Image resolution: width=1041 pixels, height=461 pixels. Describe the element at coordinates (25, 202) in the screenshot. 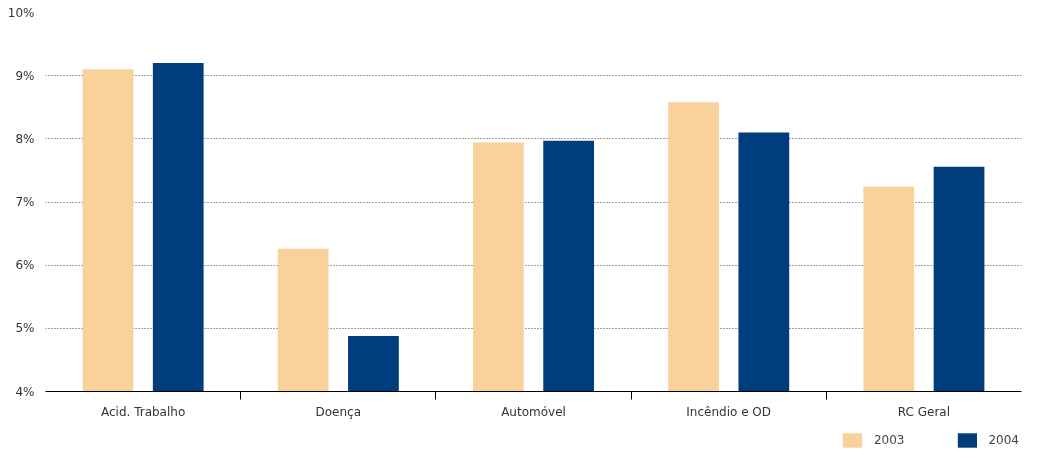

I see `y-tick-label: 7%` at that location.